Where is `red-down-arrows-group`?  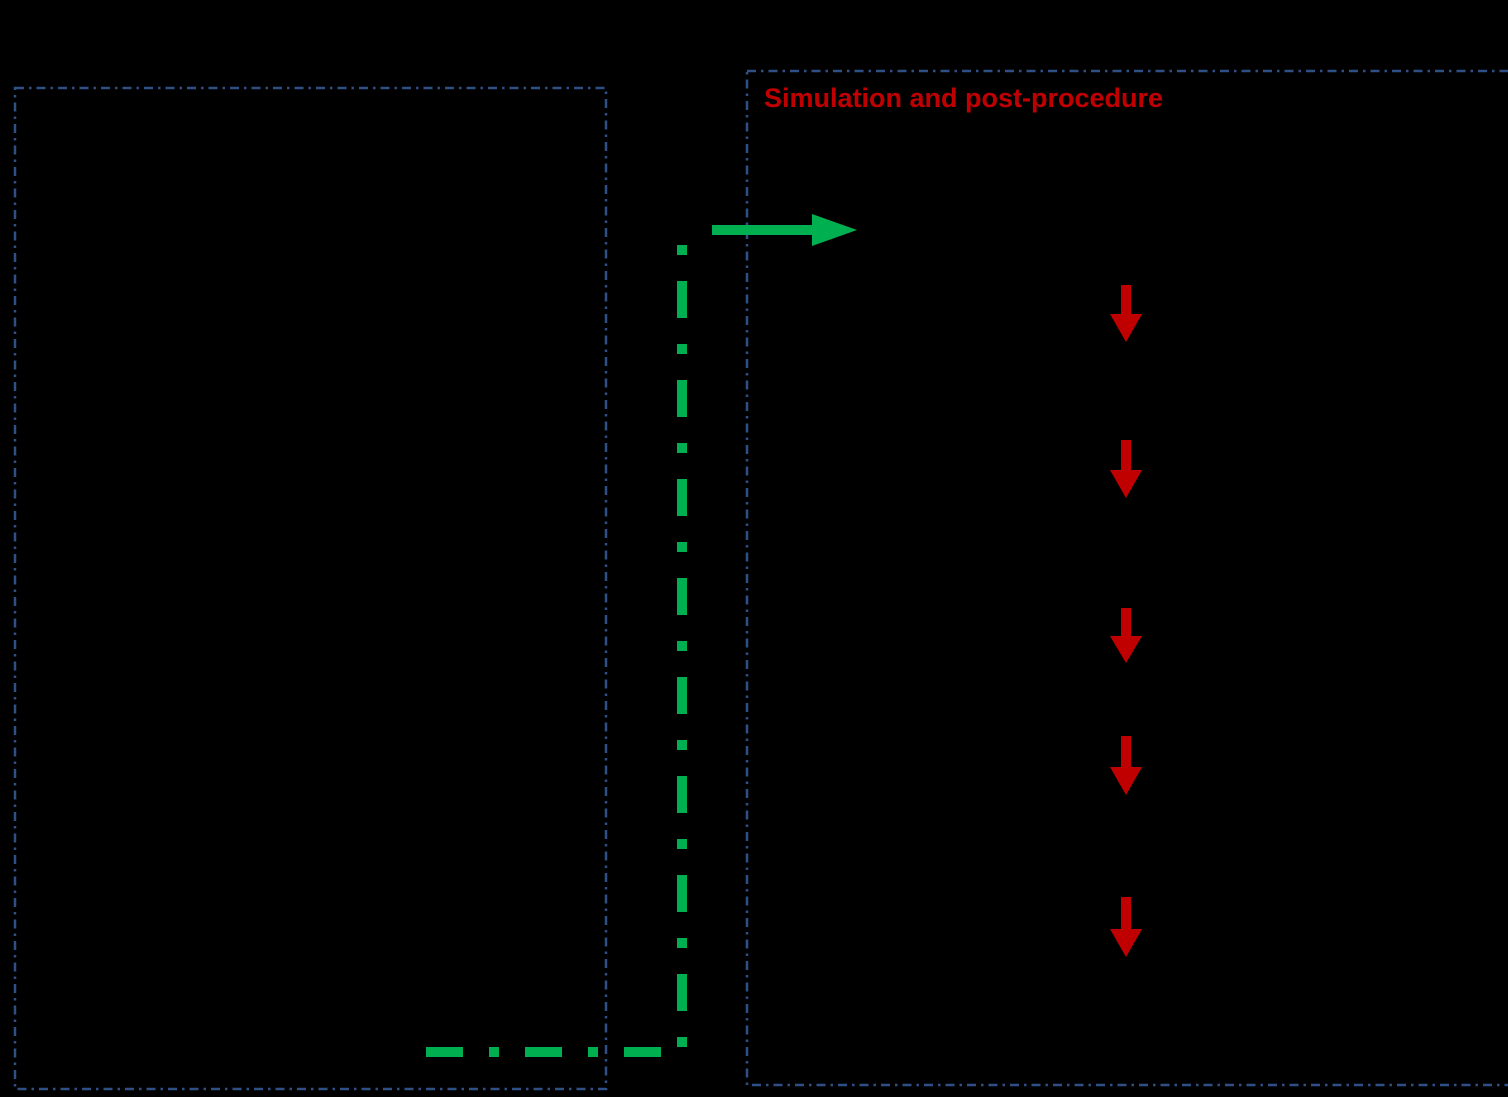
red-down-arrows-group is located at coordinates (1126, 621).